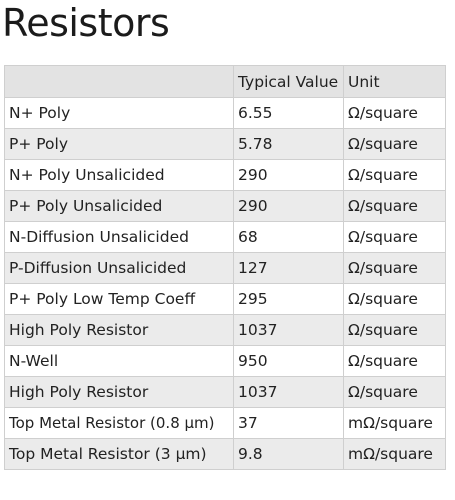 This screenshot has height=500, width=455. I want to click on table-row: P+ Poly Unsalicided 290 Ω/square, so click(225, 206).